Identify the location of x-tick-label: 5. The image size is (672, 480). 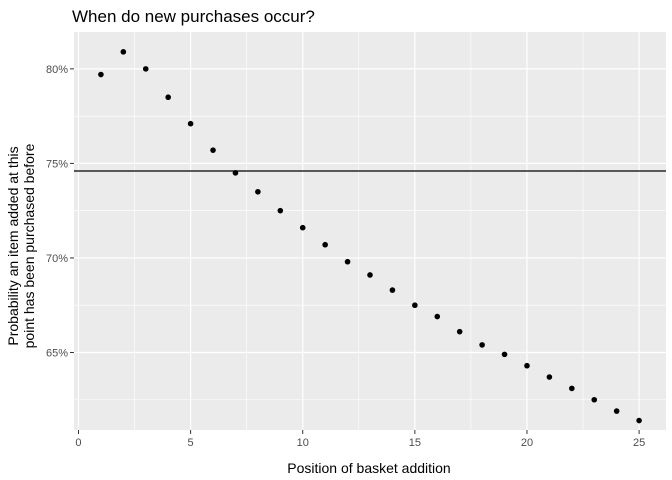
(191, 443).